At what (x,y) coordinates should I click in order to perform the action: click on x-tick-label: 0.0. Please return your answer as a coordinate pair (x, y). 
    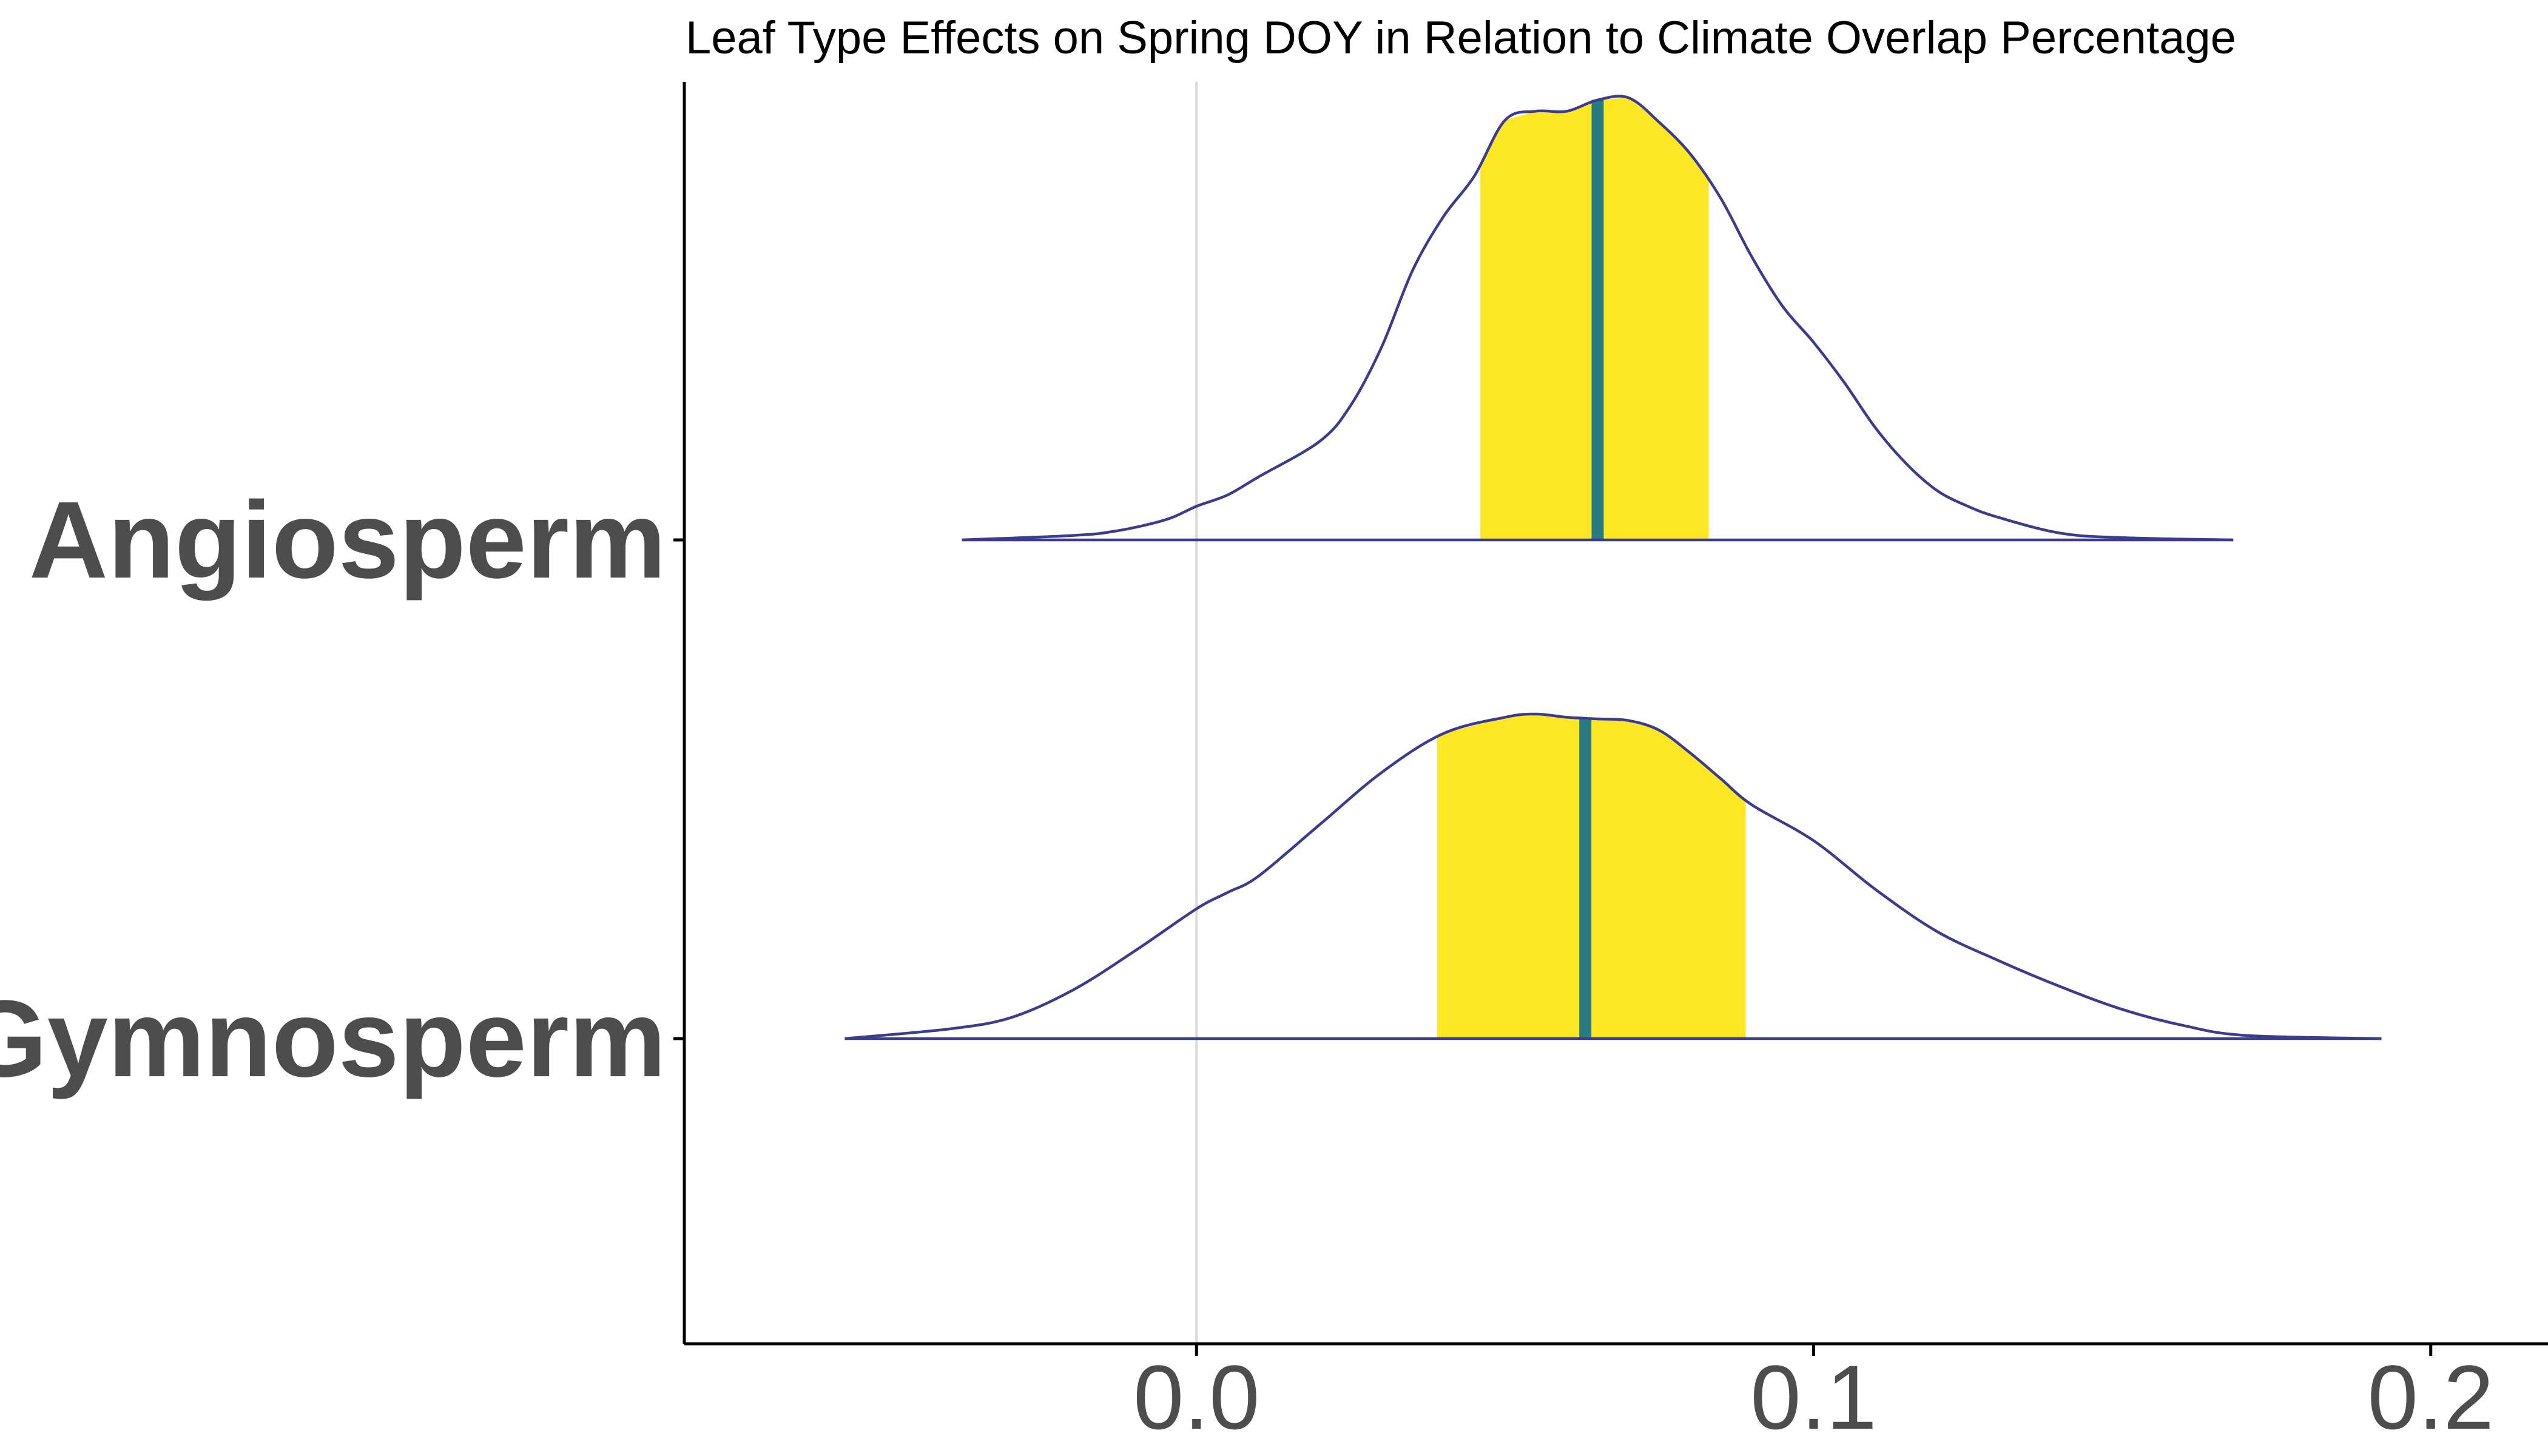
    Looking at the image, I should click on (1196, 1397).